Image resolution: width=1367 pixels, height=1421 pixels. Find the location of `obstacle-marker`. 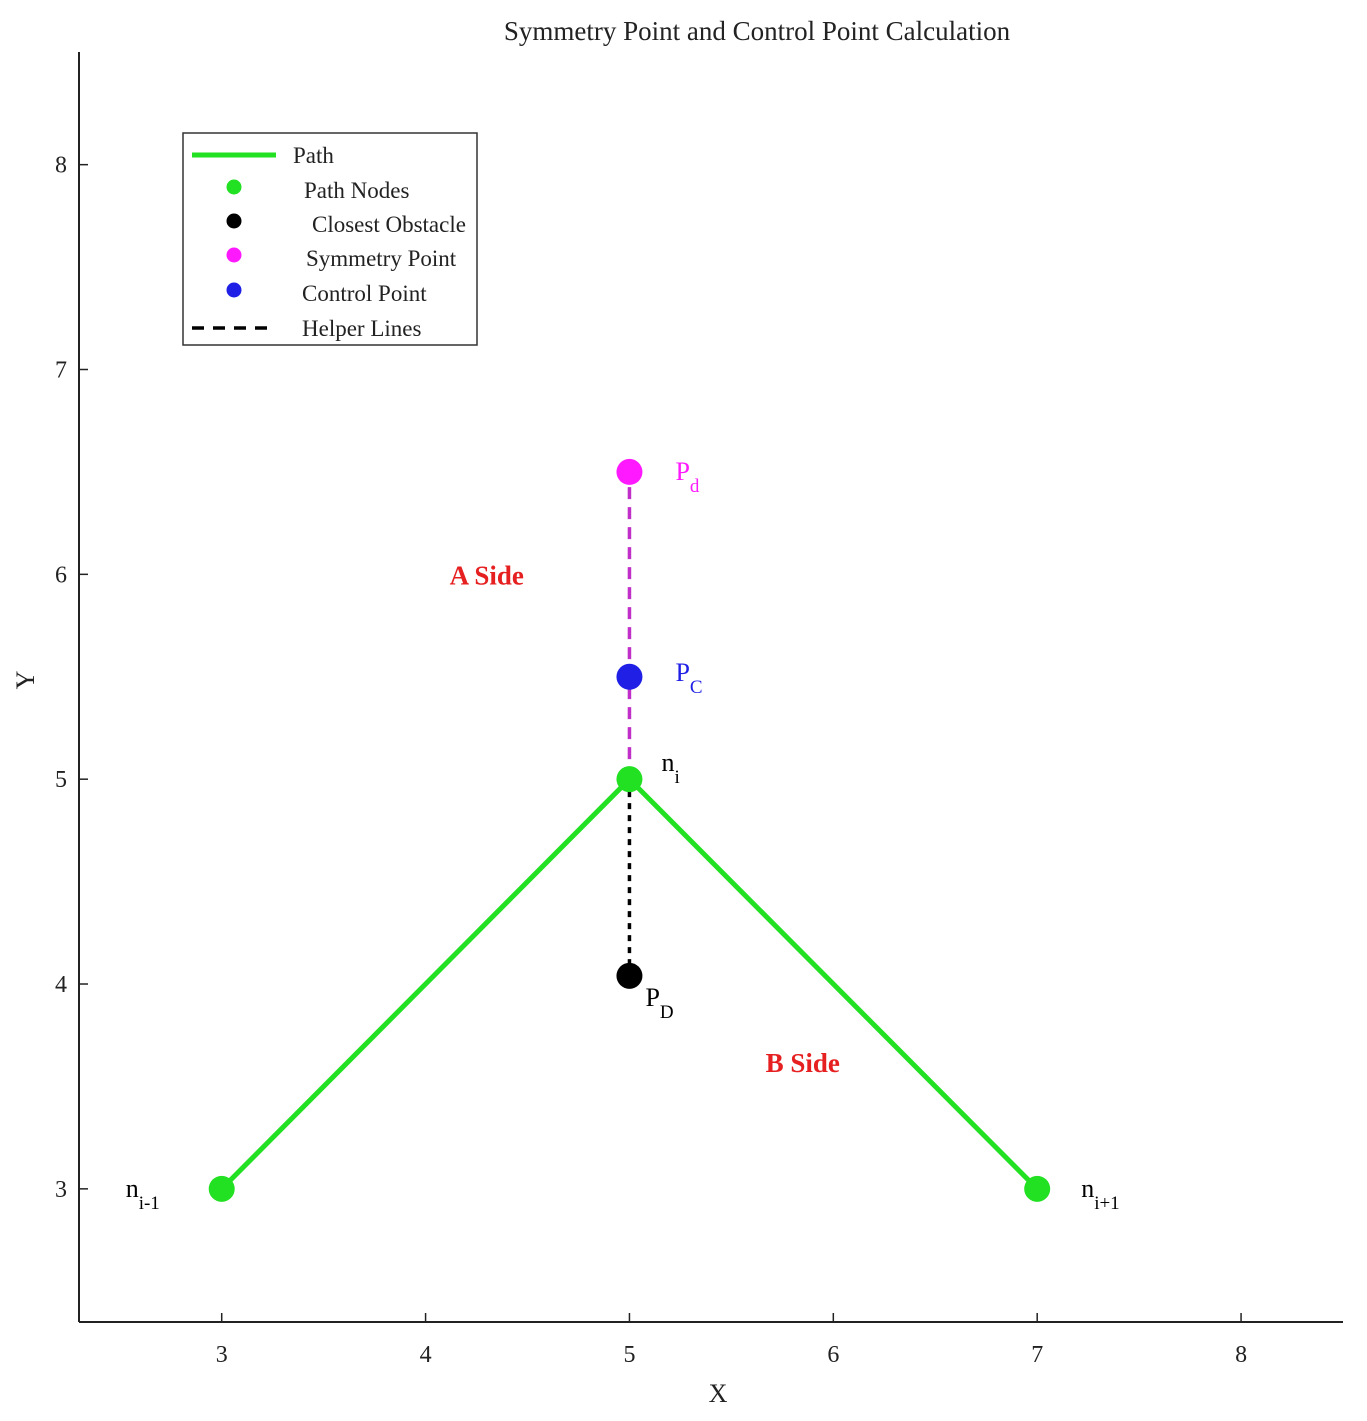

obstacle-marker is located at coordinates (629, 975).